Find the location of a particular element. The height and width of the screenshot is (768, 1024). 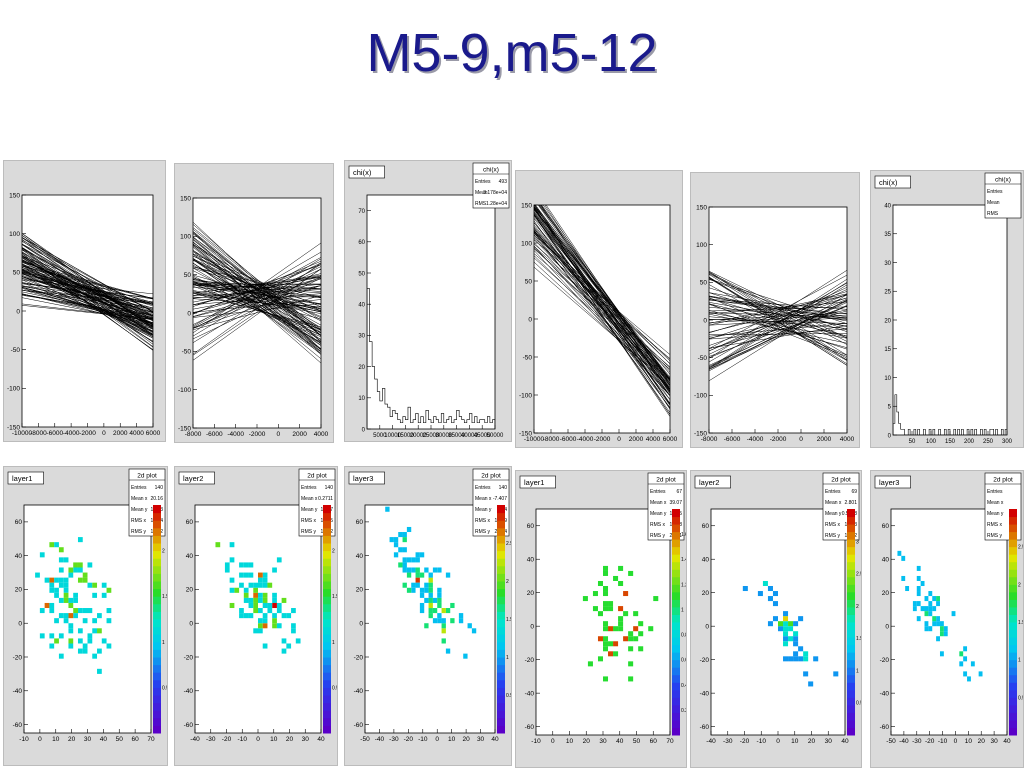

plot-title: chi(x) is located at coordinates (888, 182).